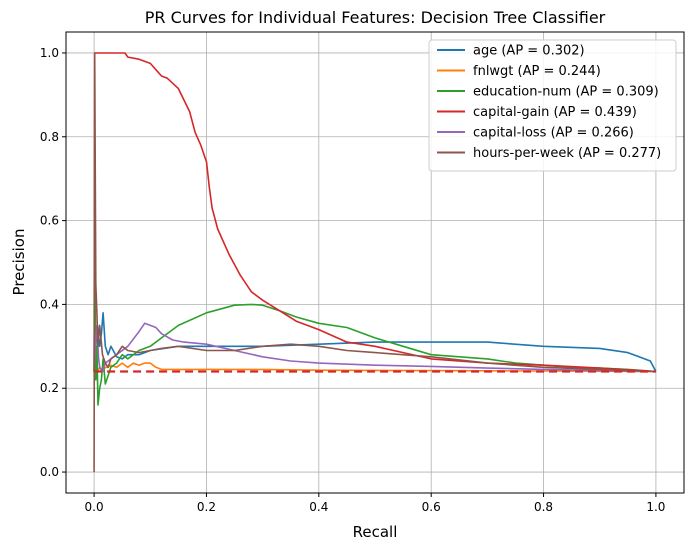 This screenshot has height=551, width=695. Describe the element at coordinates (49, 304) in the screenshot. I see `y-tick-label: 0.4` at that location.